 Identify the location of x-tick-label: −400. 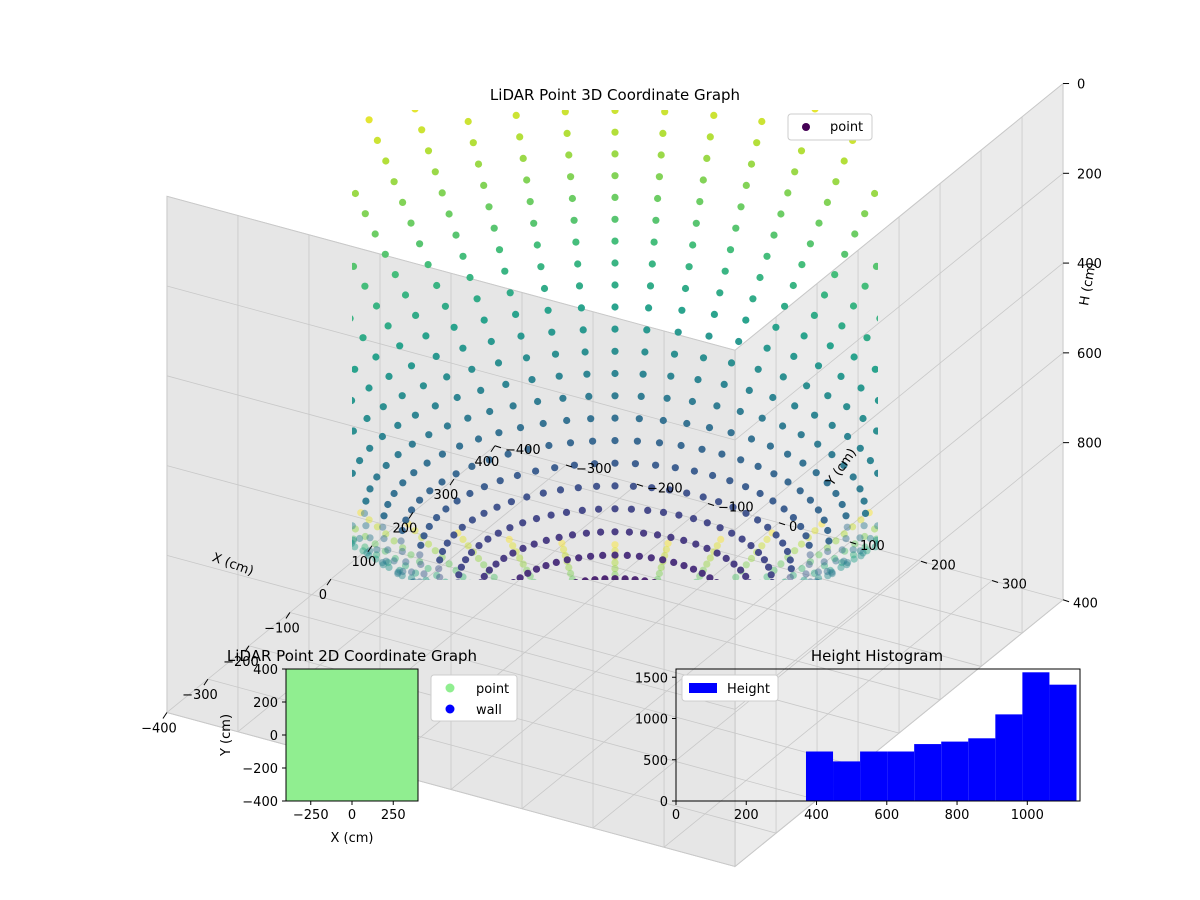
(159, 728).